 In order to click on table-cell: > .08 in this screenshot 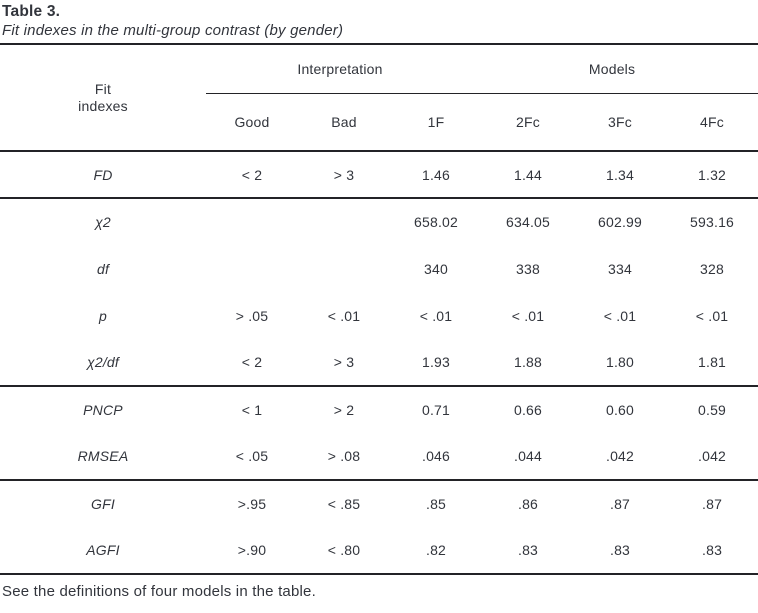, I will do `click(344, 456)`.